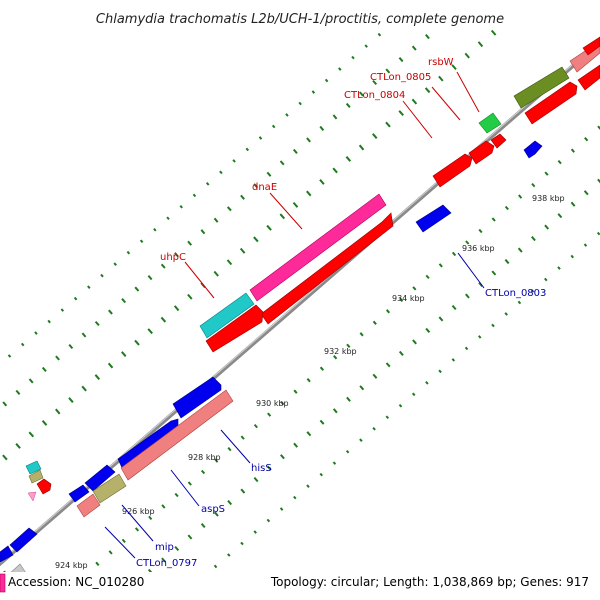  I want to click on footer-background, so click(300, 586).